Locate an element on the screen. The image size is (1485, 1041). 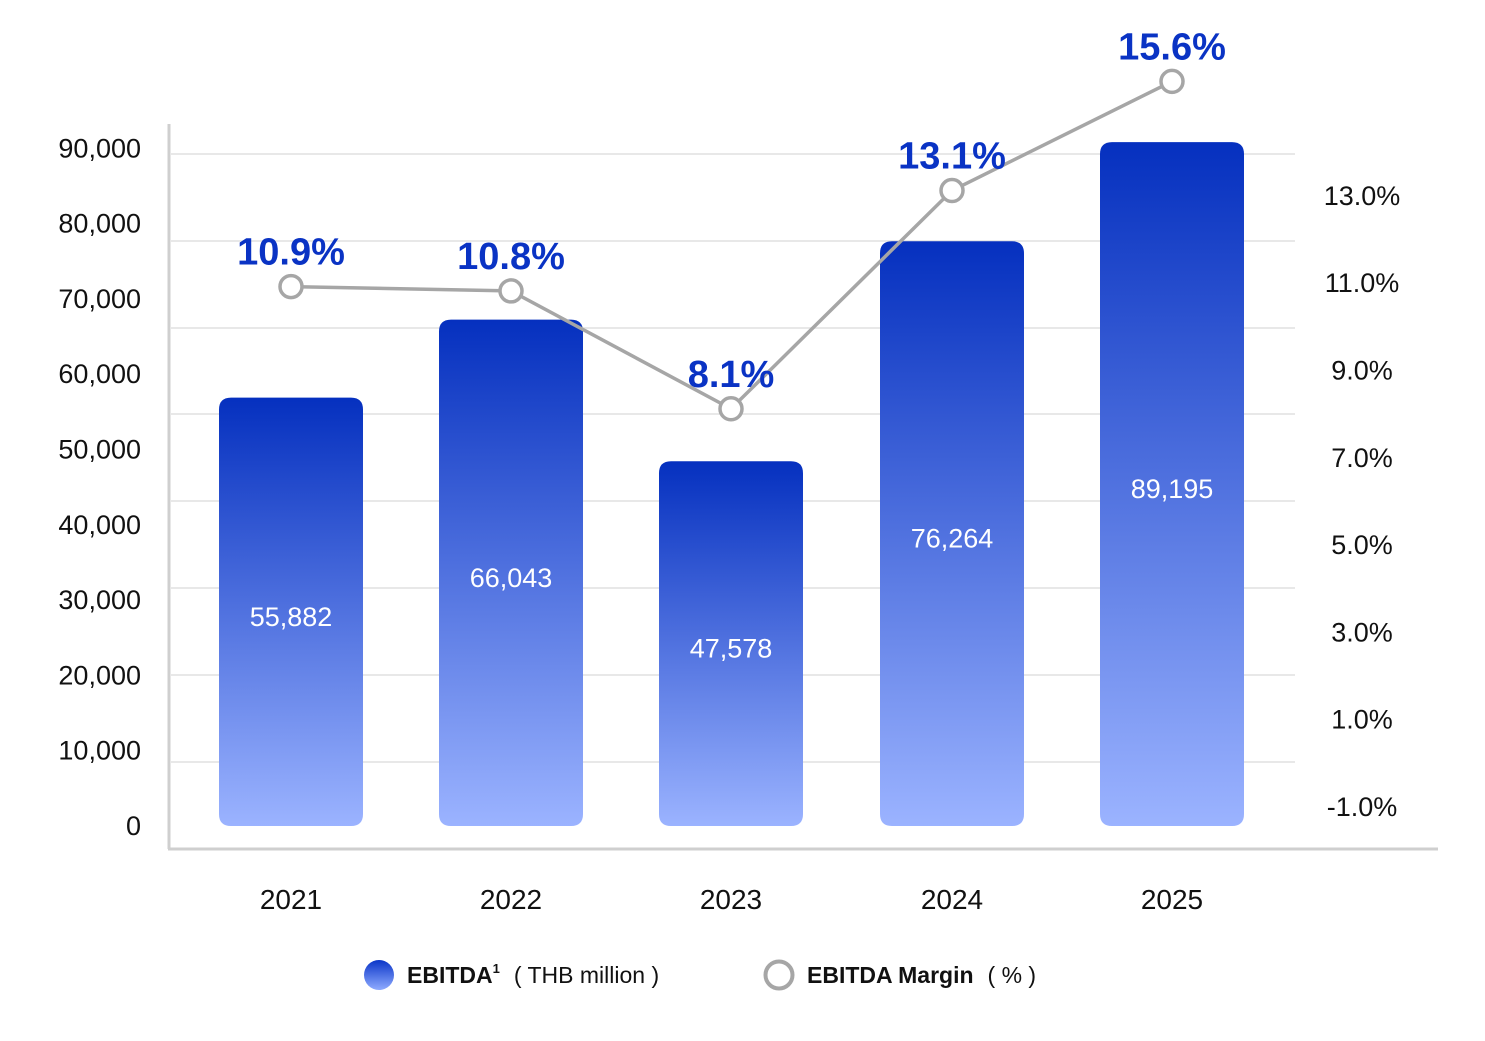
bar-2023 is located at coordinates (731, 643).